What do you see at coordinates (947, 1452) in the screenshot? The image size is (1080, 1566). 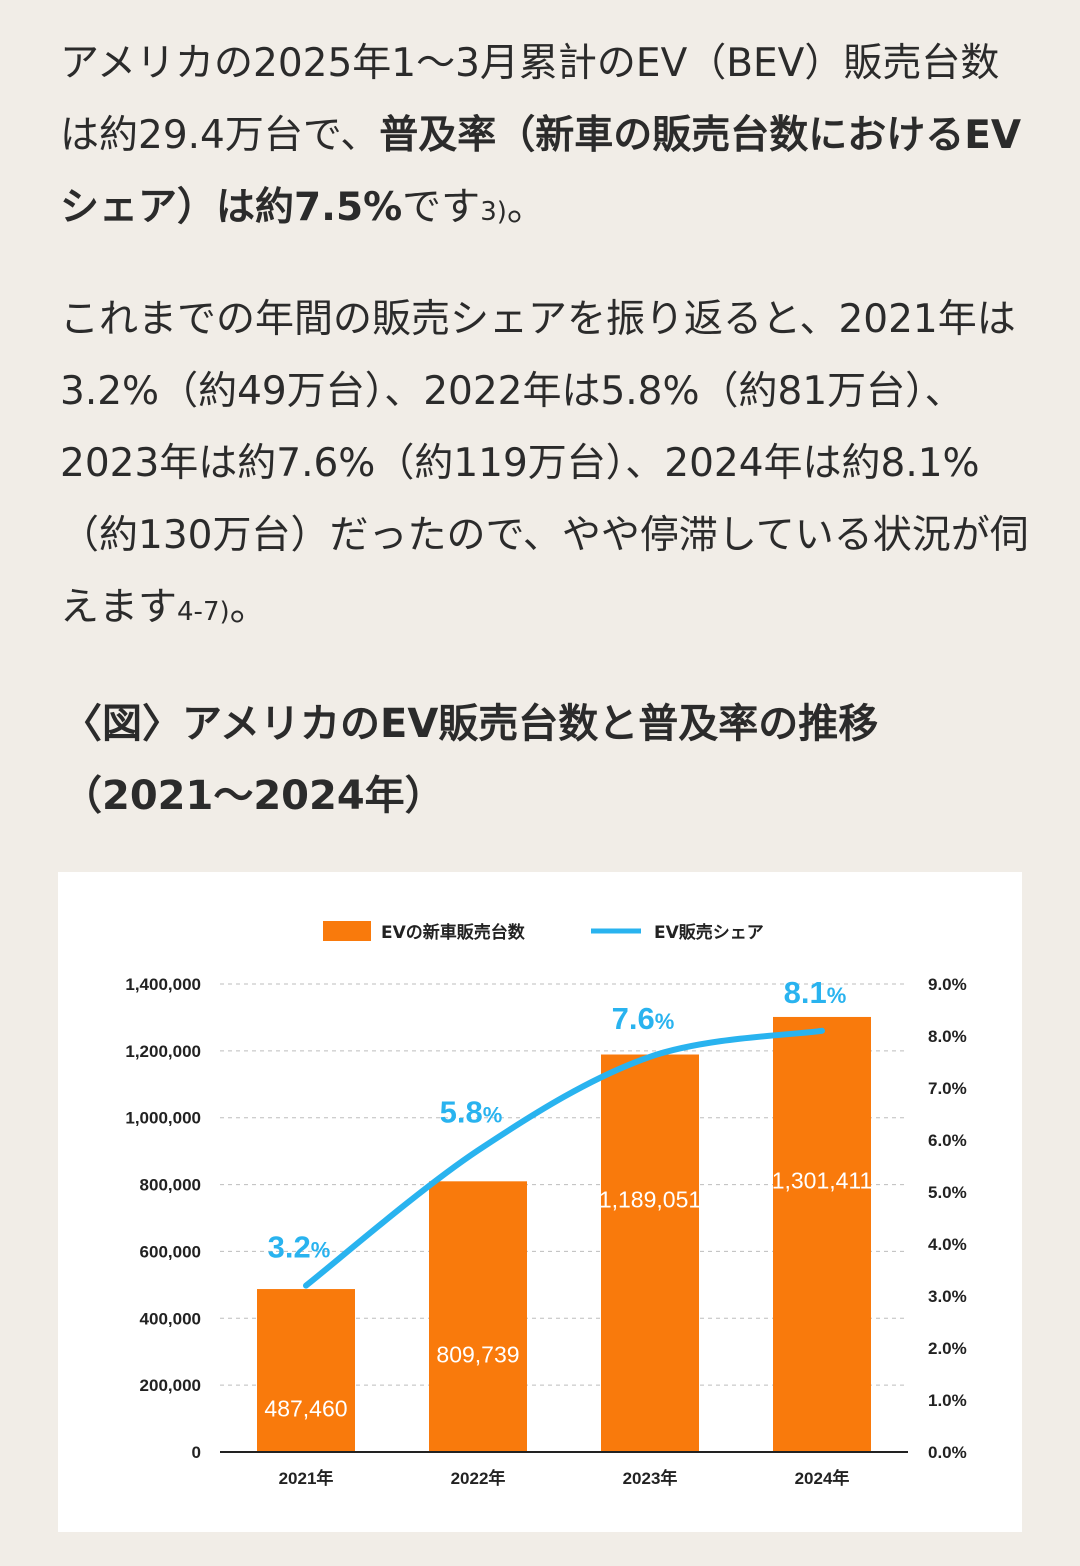 I see `right-tick-label: 0.0%` at bounding box center [947, 1452].